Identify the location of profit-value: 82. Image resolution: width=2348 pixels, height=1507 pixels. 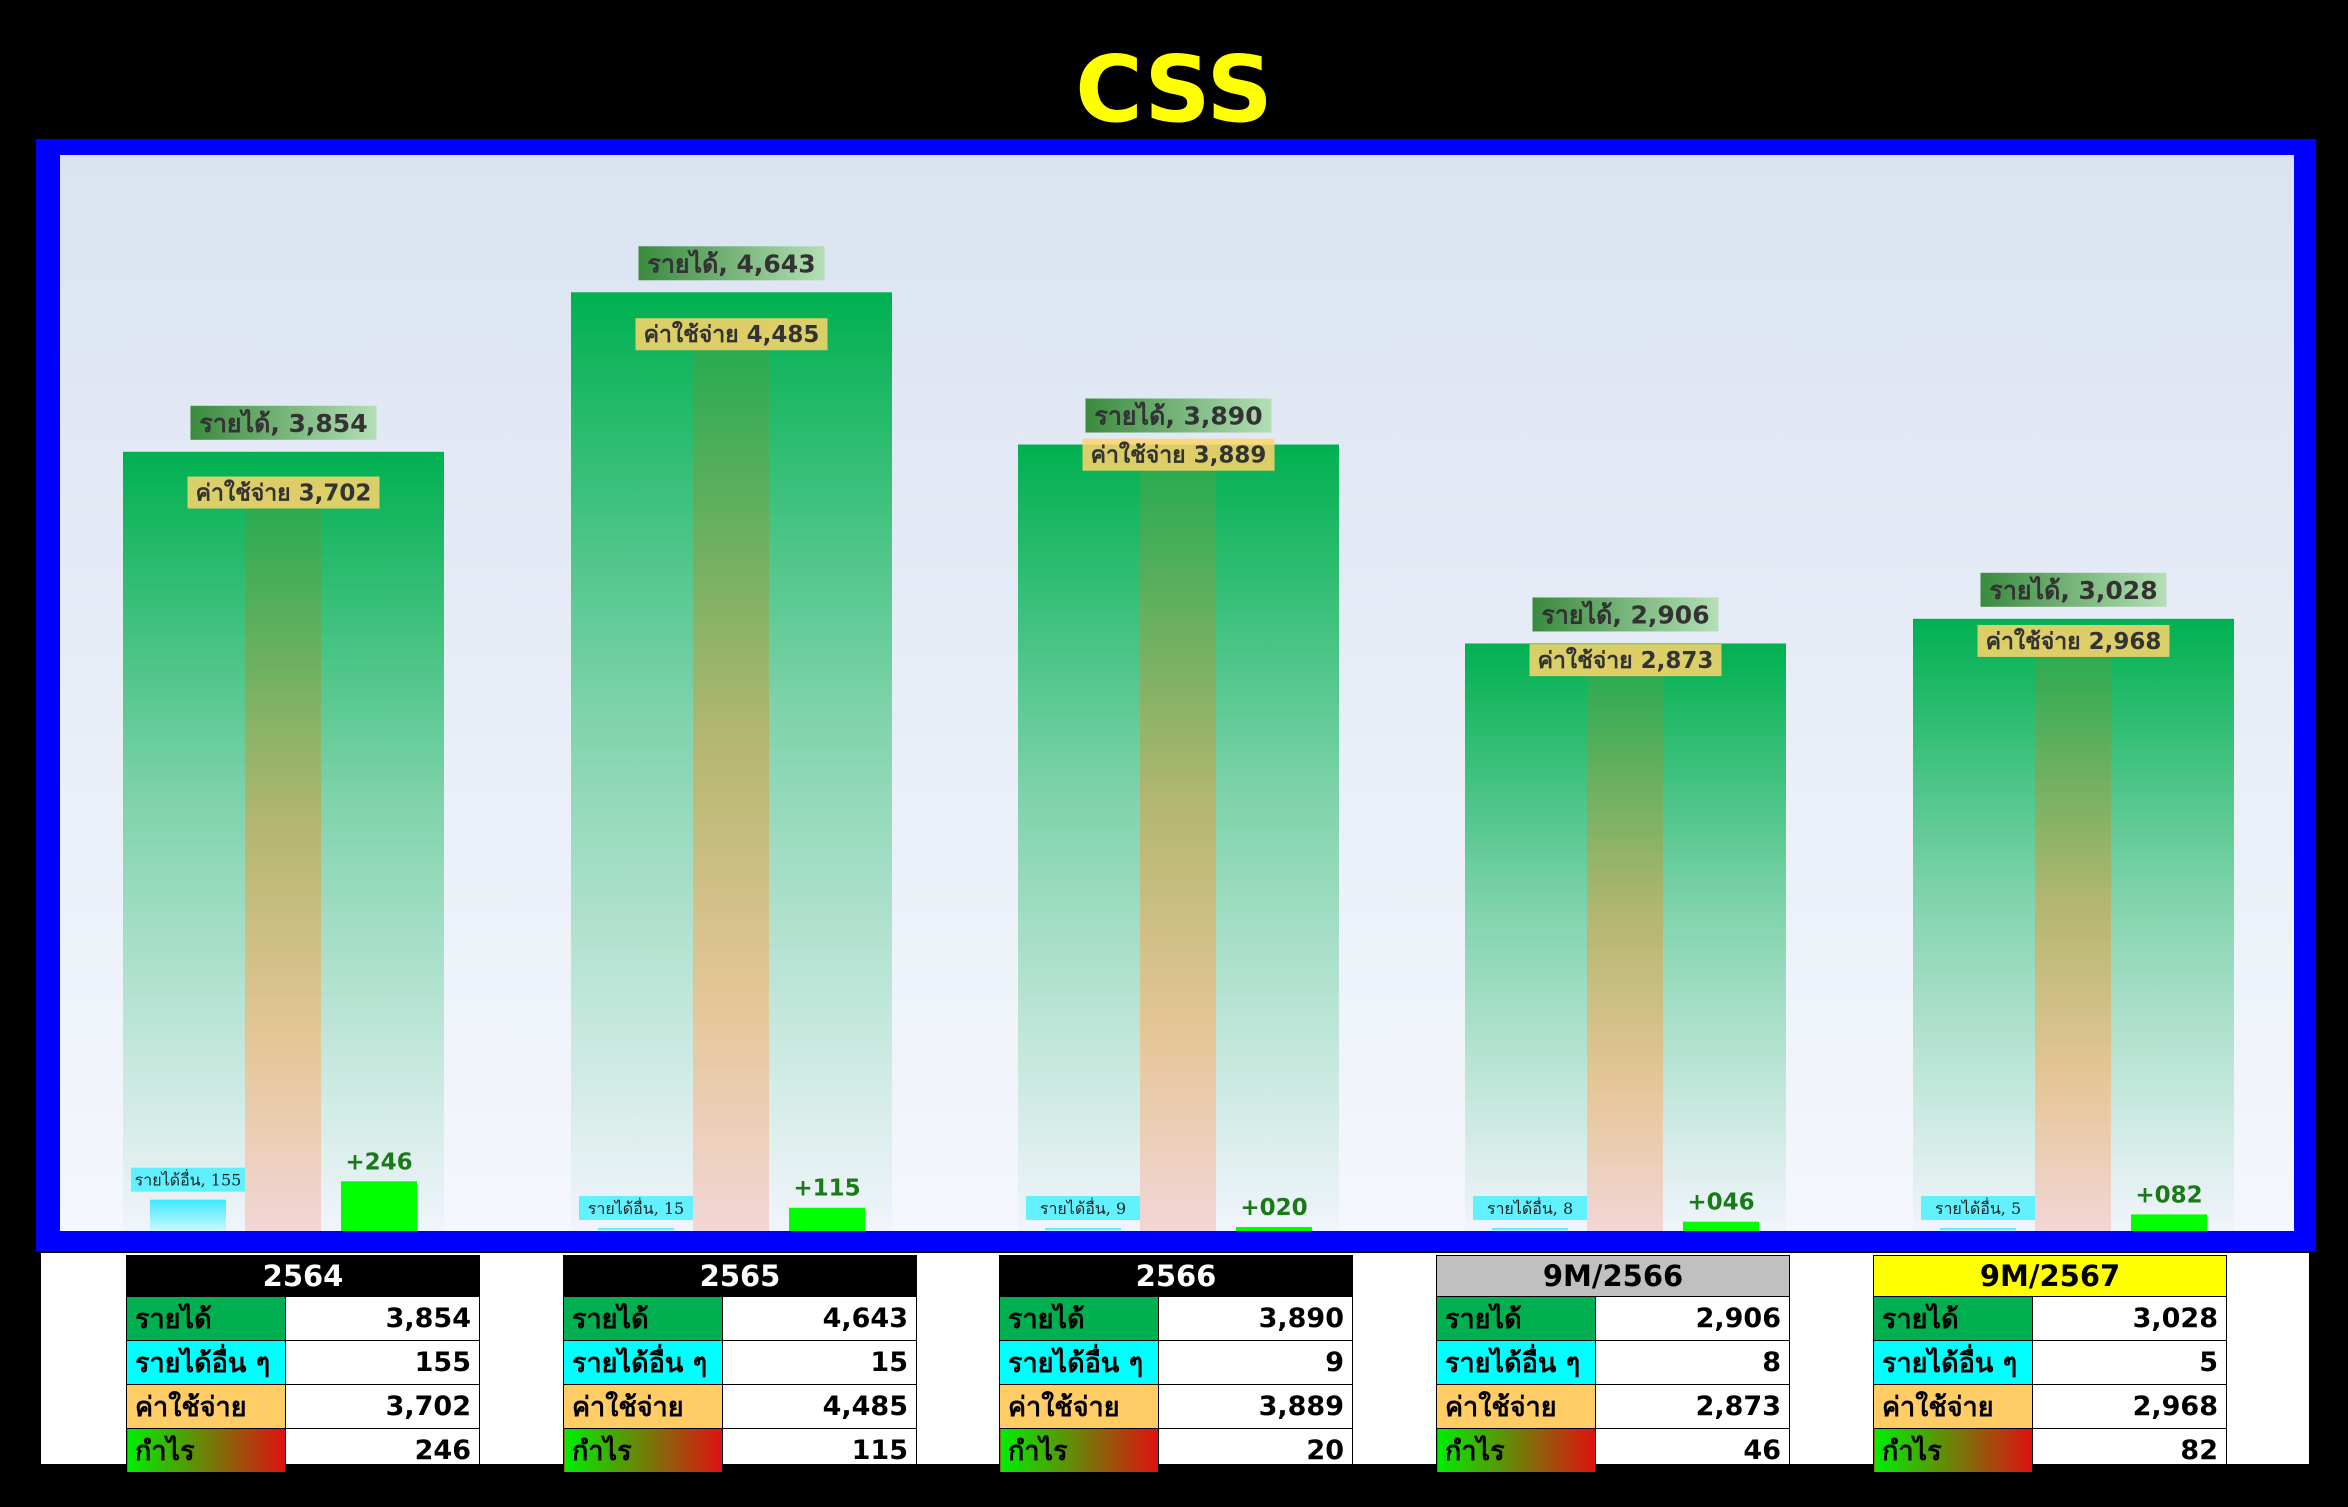
(2129, 1450).